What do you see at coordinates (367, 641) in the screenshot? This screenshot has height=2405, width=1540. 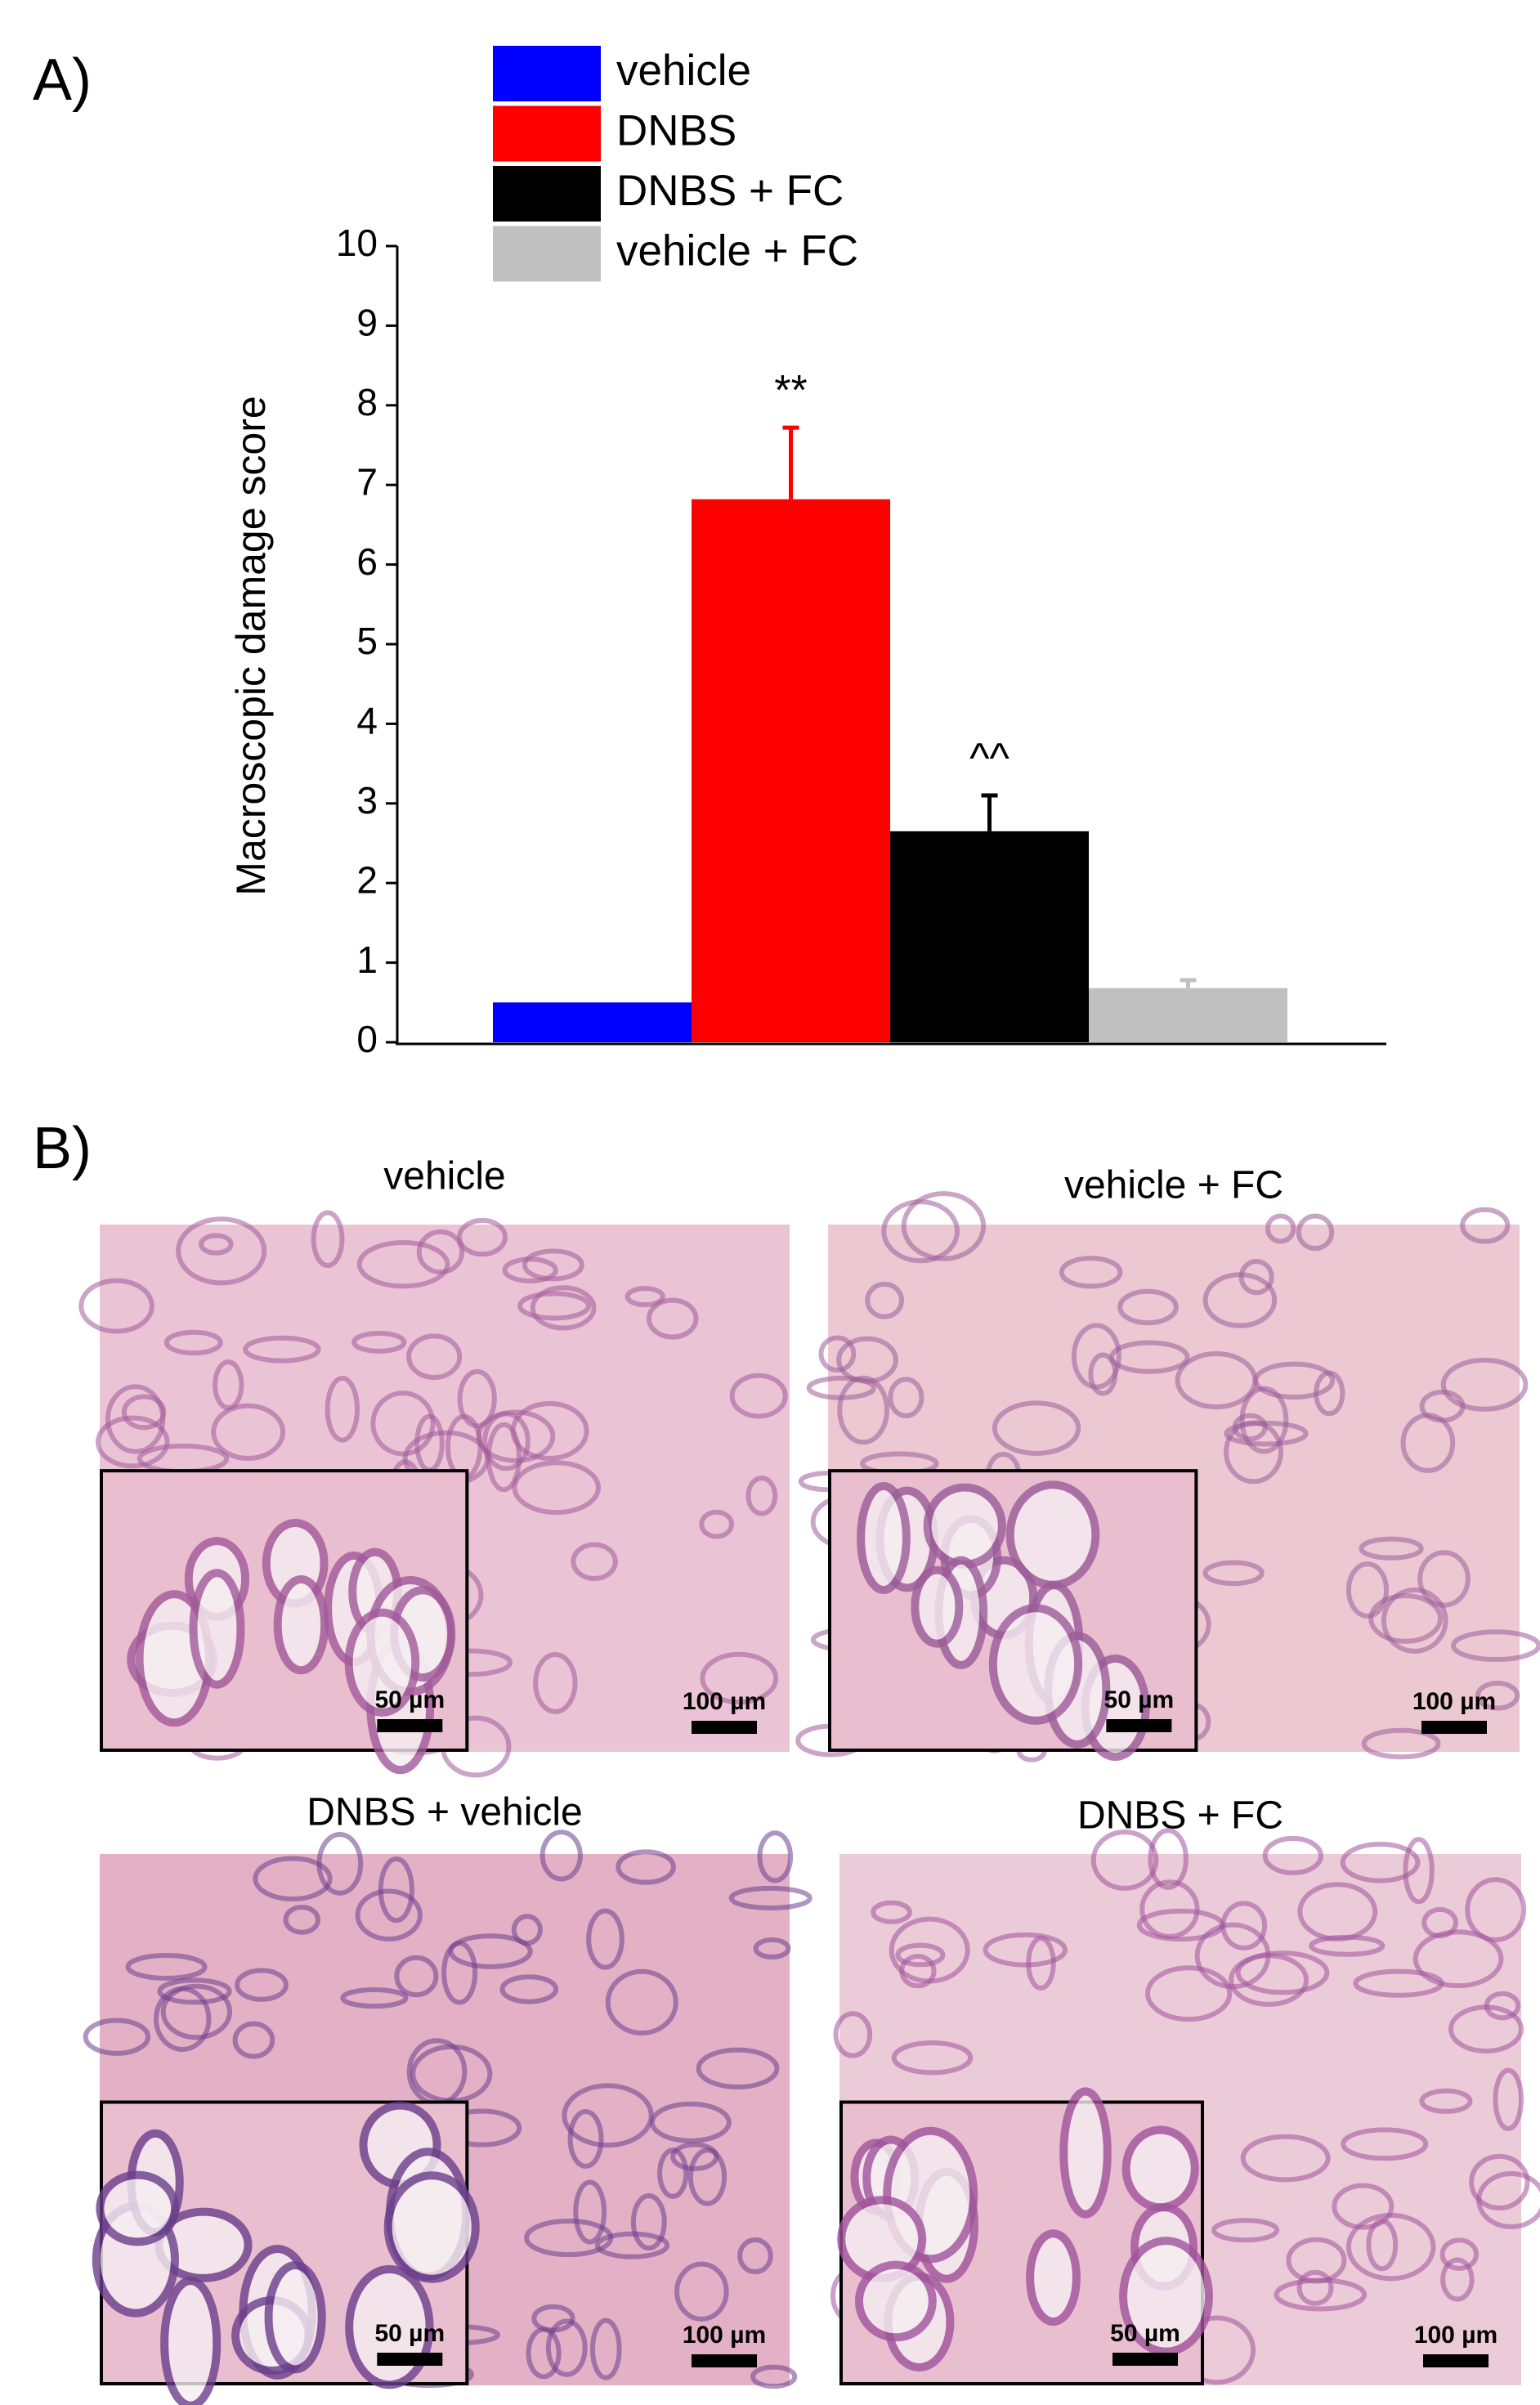 I see `y-tick-label: 5` at bounding box center [367, 641].